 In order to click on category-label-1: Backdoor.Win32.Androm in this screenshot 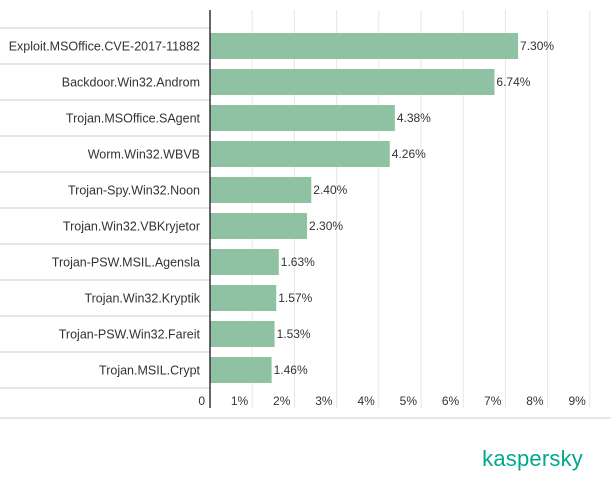, I will do `click(131, 83)`.